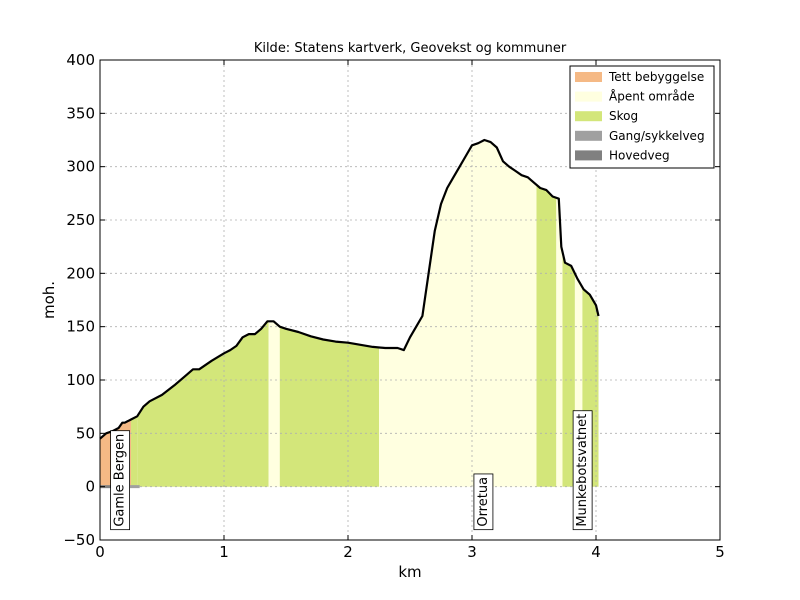  I want to click on y-tick-label: 400, so click(80, 60).